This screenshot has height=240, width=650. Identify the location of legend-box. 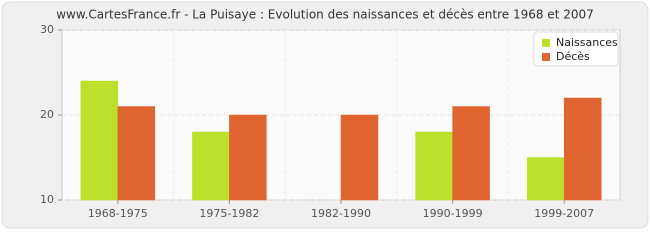
(576, 49).